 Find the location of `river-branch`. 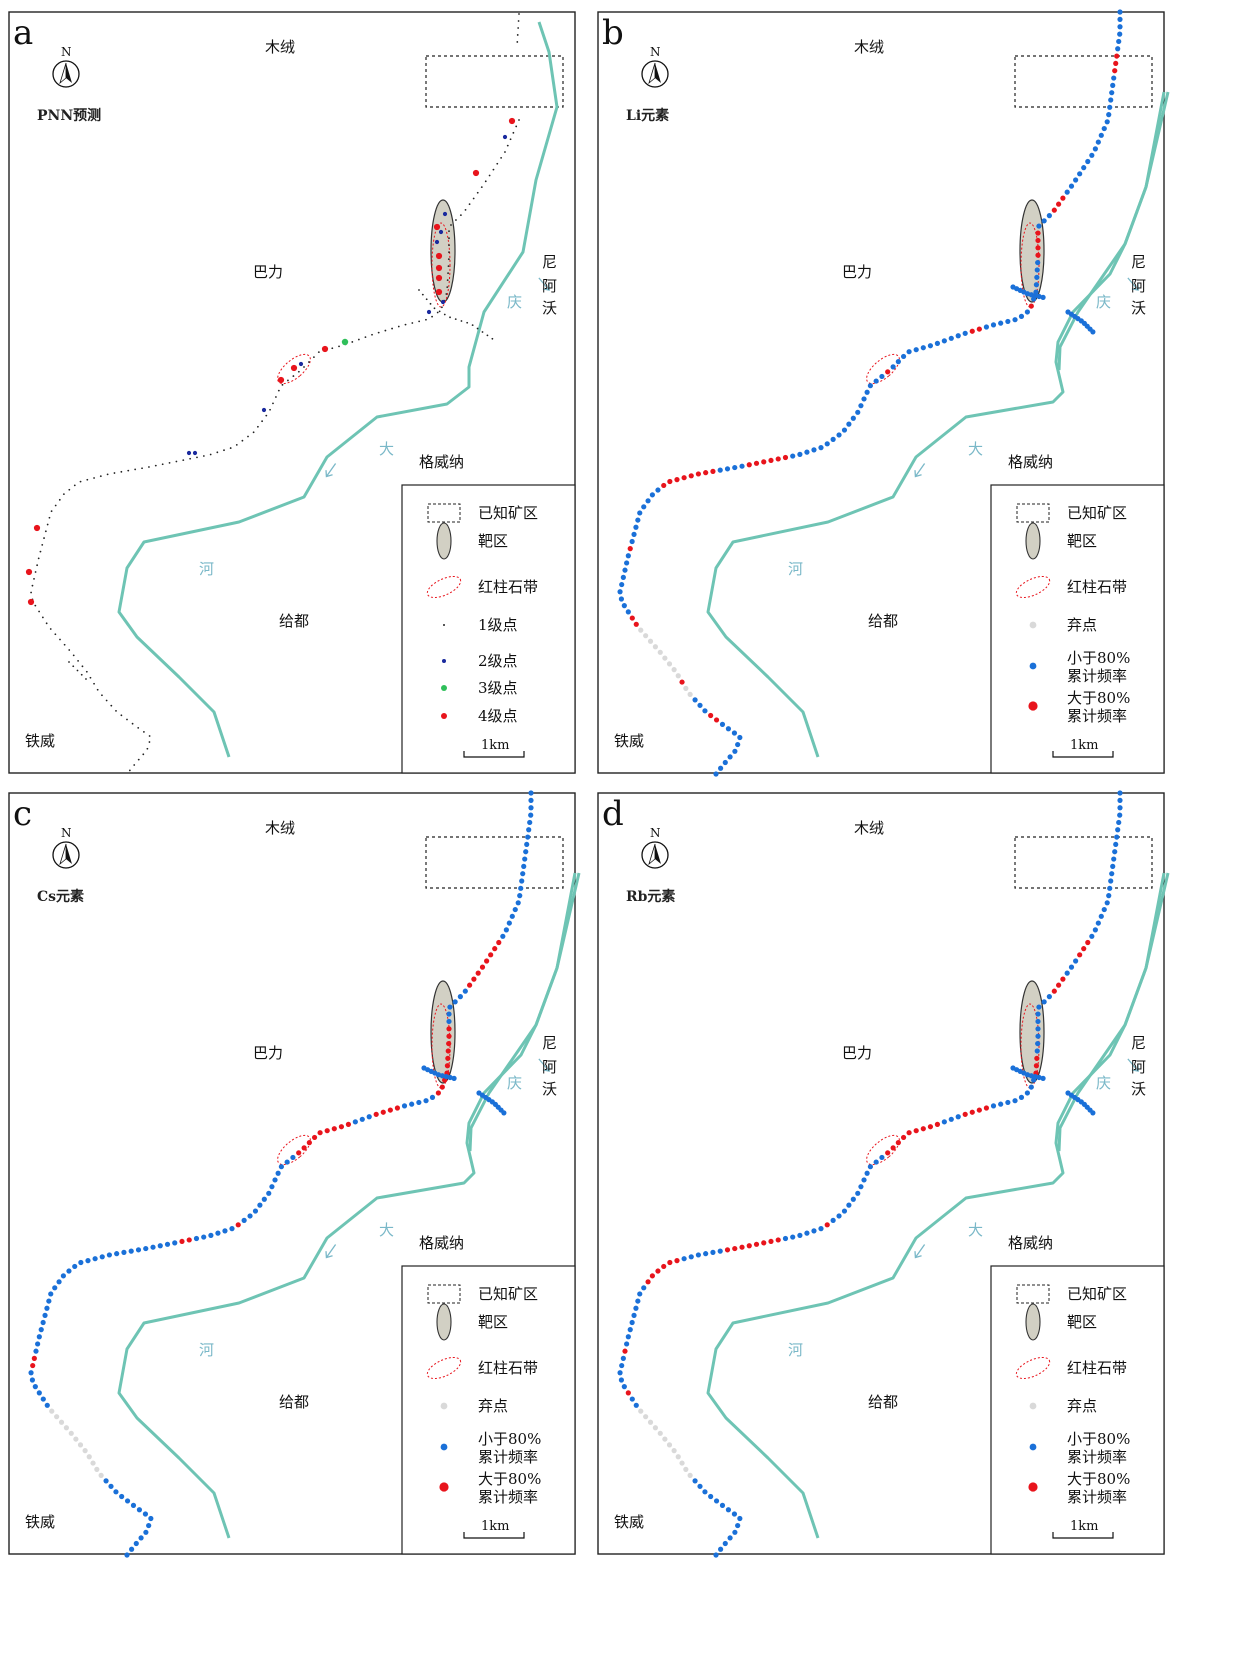

river-branch is located at coordinates (1111, 231).